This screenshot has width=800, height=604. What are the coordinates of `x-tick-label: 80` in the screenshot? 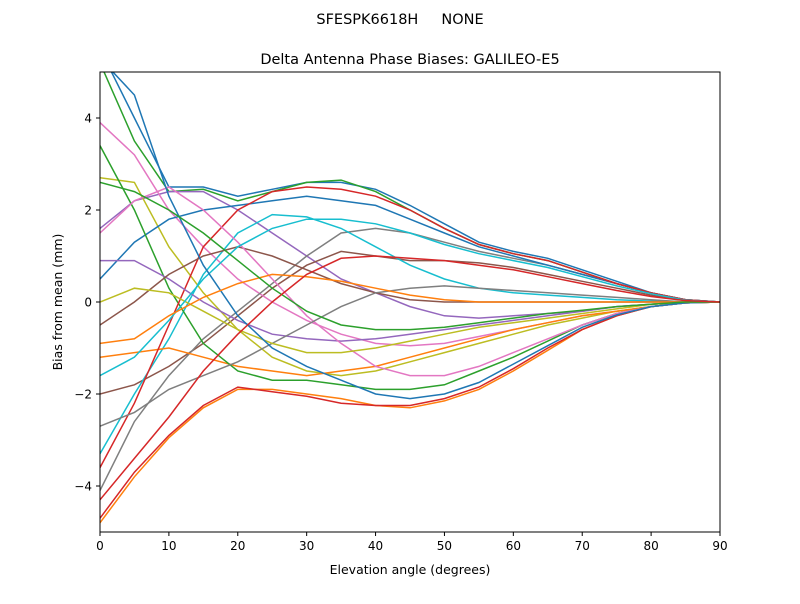 It's located at (650, 546).